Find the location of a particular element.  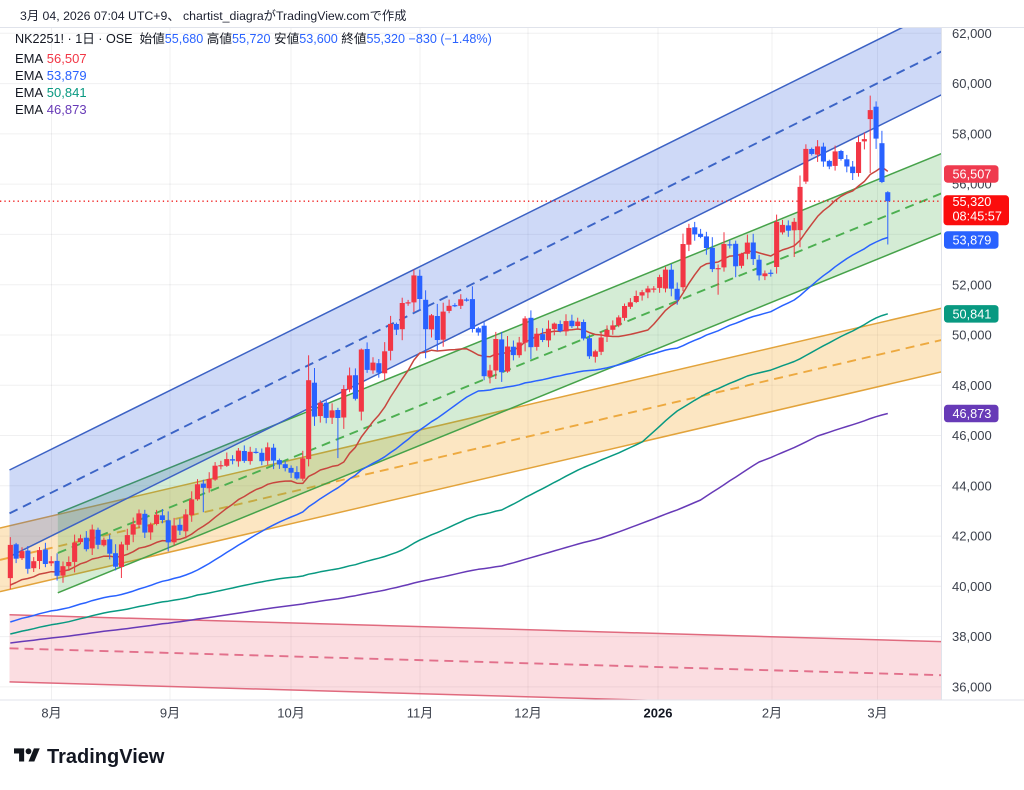

svg-text: 9月 is located at coordinates (170, 713).